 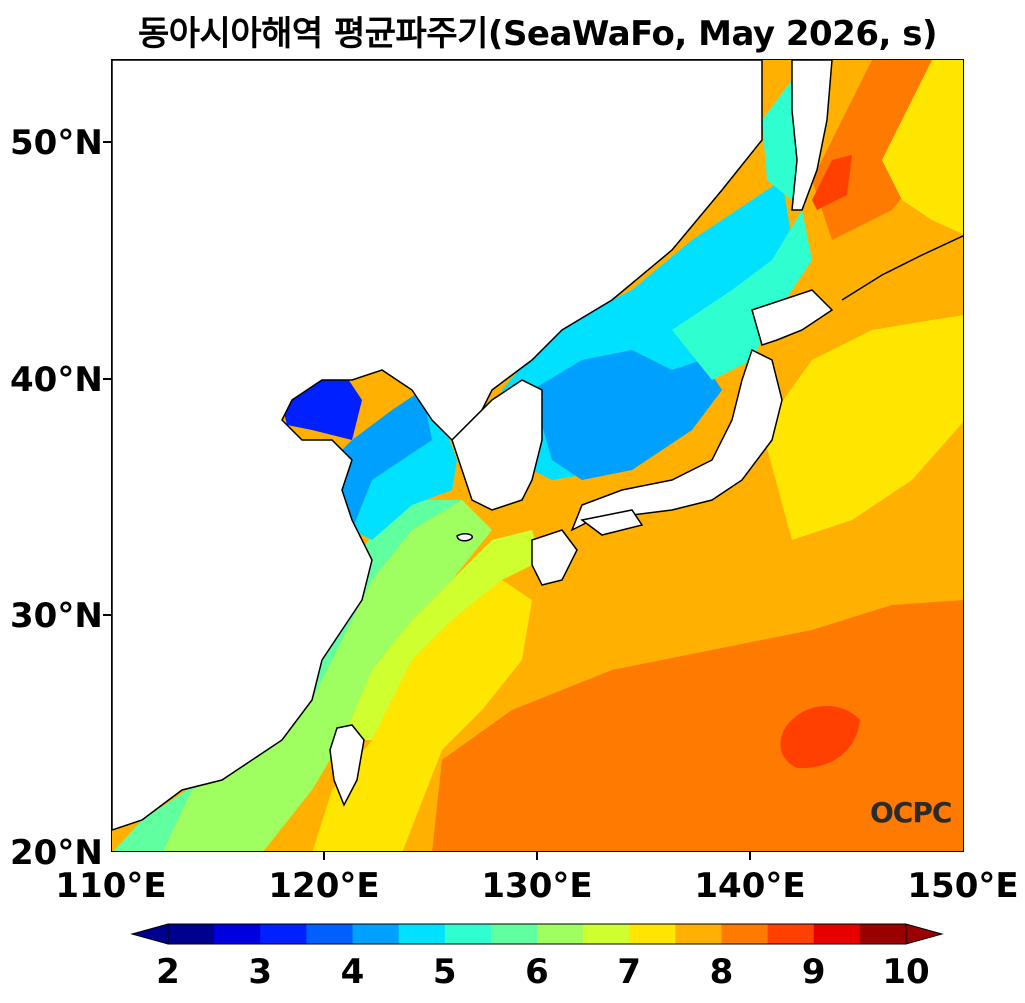 I want to click on period-band-7-0-ecs, so click(x=442, y=635).